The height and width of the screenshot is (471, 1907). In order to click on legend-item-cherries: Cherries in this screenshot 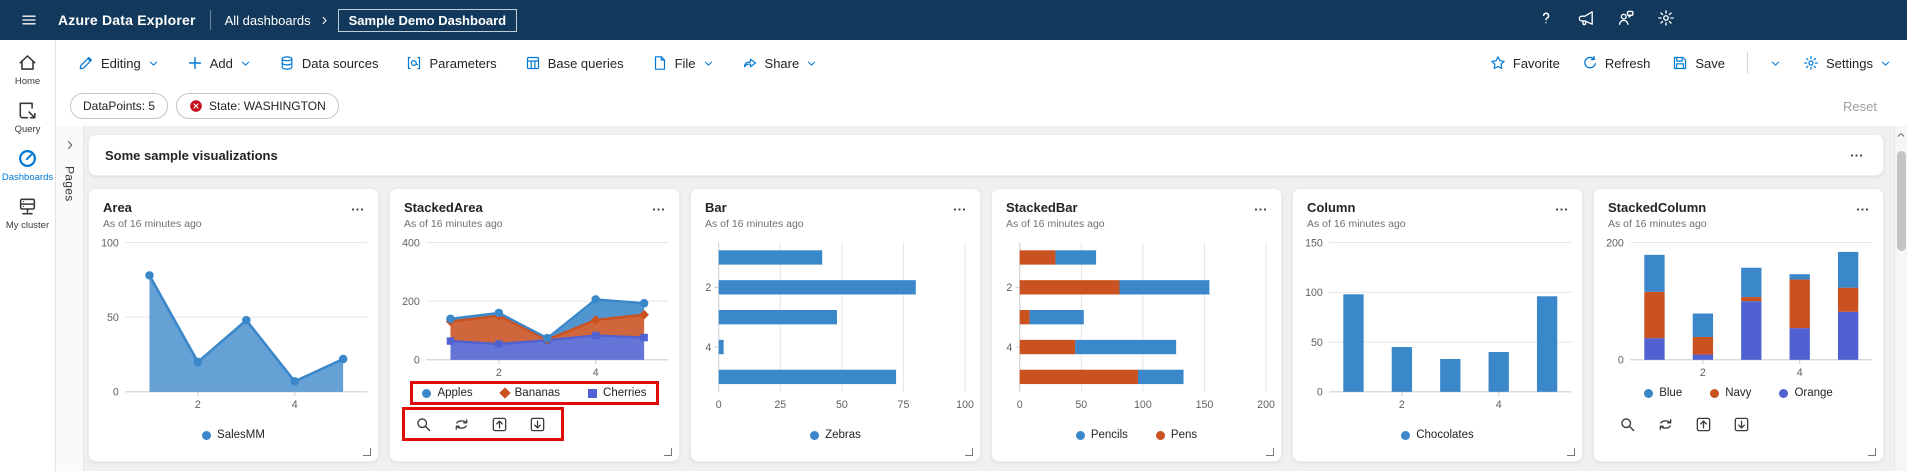, I will do `click(617, 393)`.